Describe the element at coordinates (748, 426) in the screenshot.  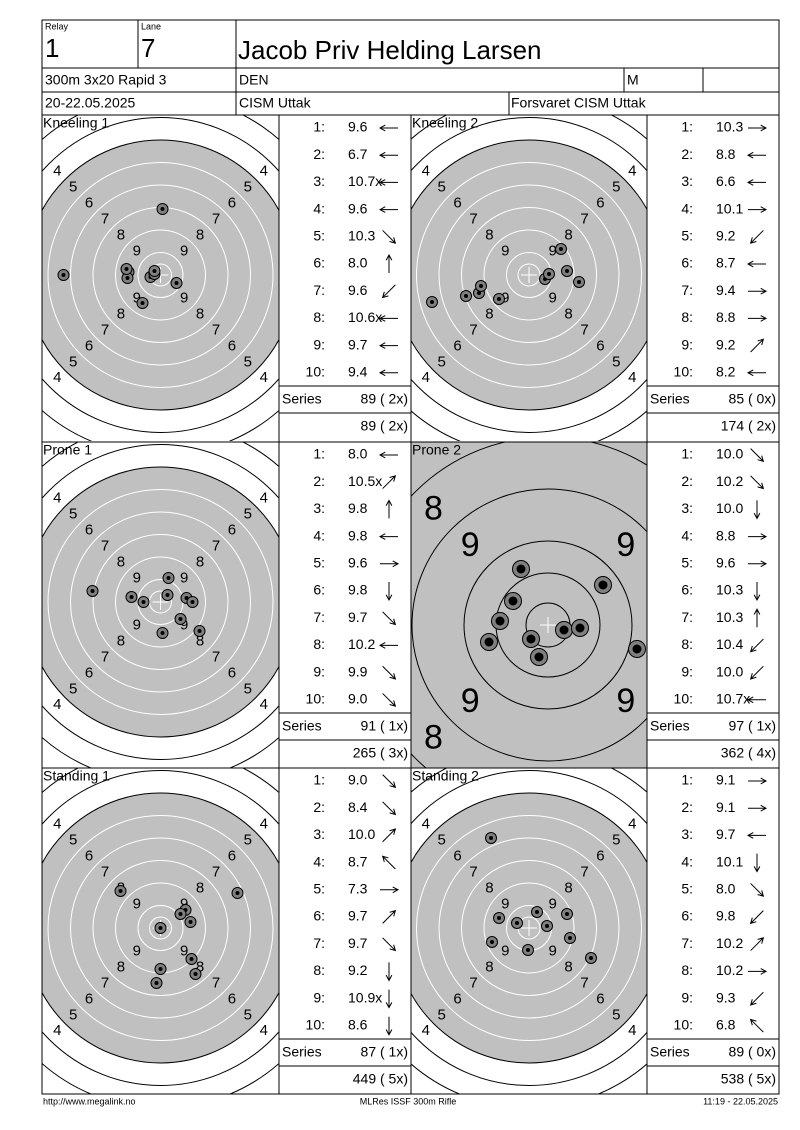
I see `running-total: 174 ( 2x)` at that location.